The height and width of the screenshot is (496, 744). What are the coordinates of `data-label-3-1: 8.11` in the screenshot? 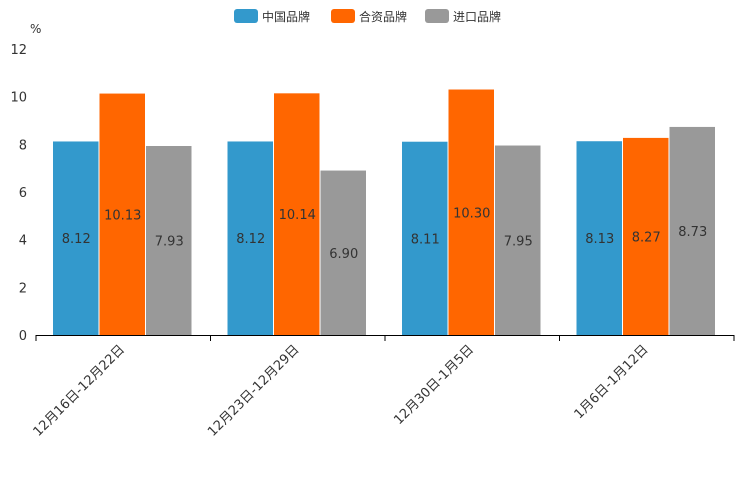 It's located at (425, 239).